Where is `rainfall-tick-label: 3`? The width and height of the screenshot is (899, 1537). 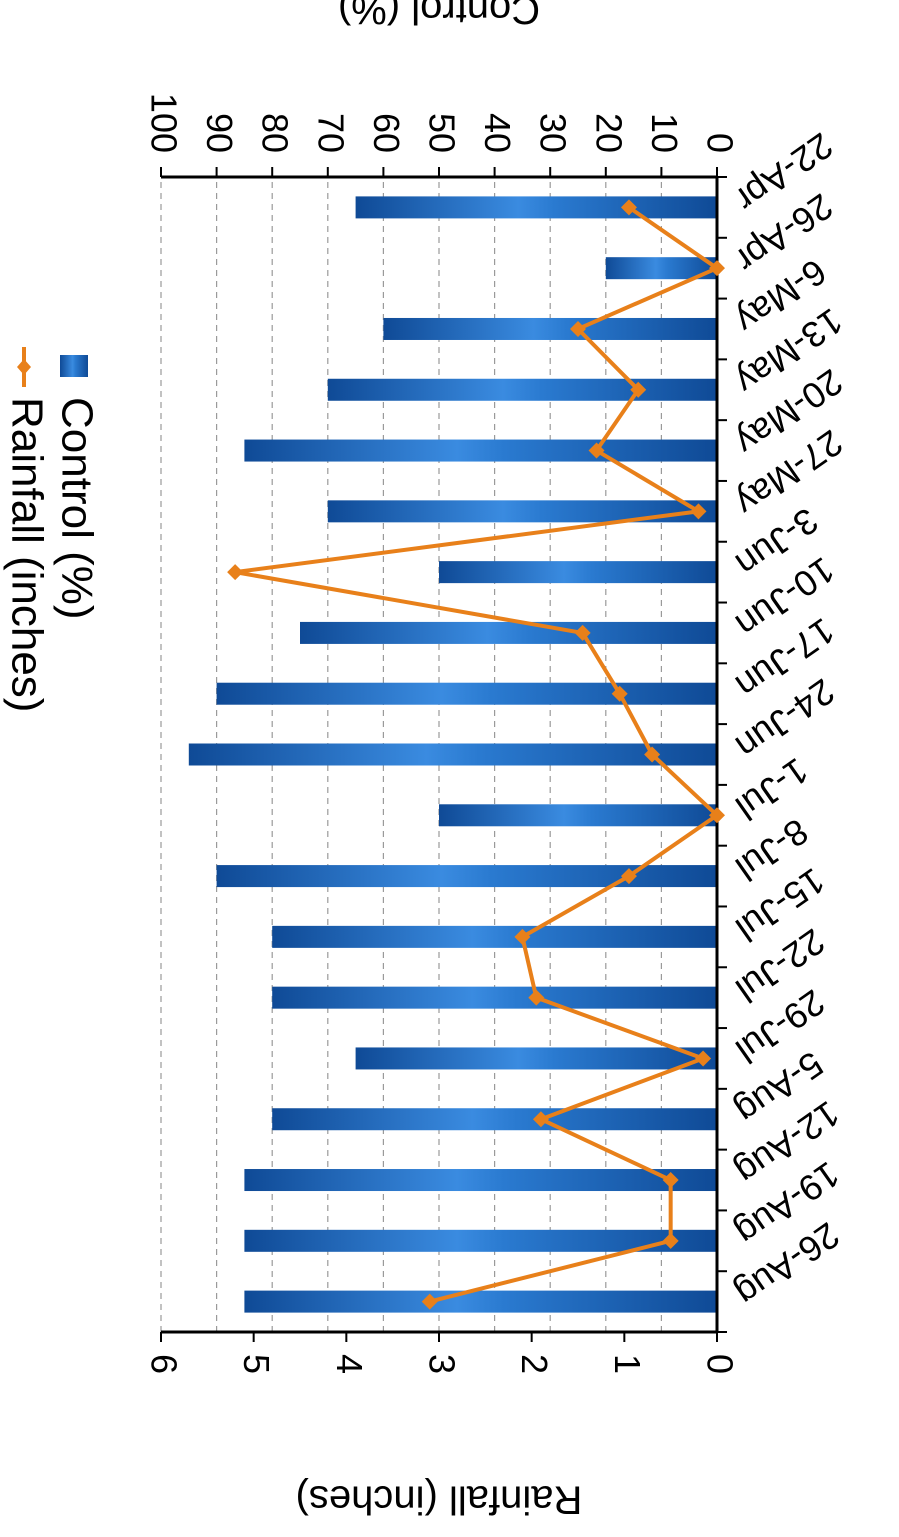
rainfall-tick-label: 3 is located at coordinates (441, 1364).